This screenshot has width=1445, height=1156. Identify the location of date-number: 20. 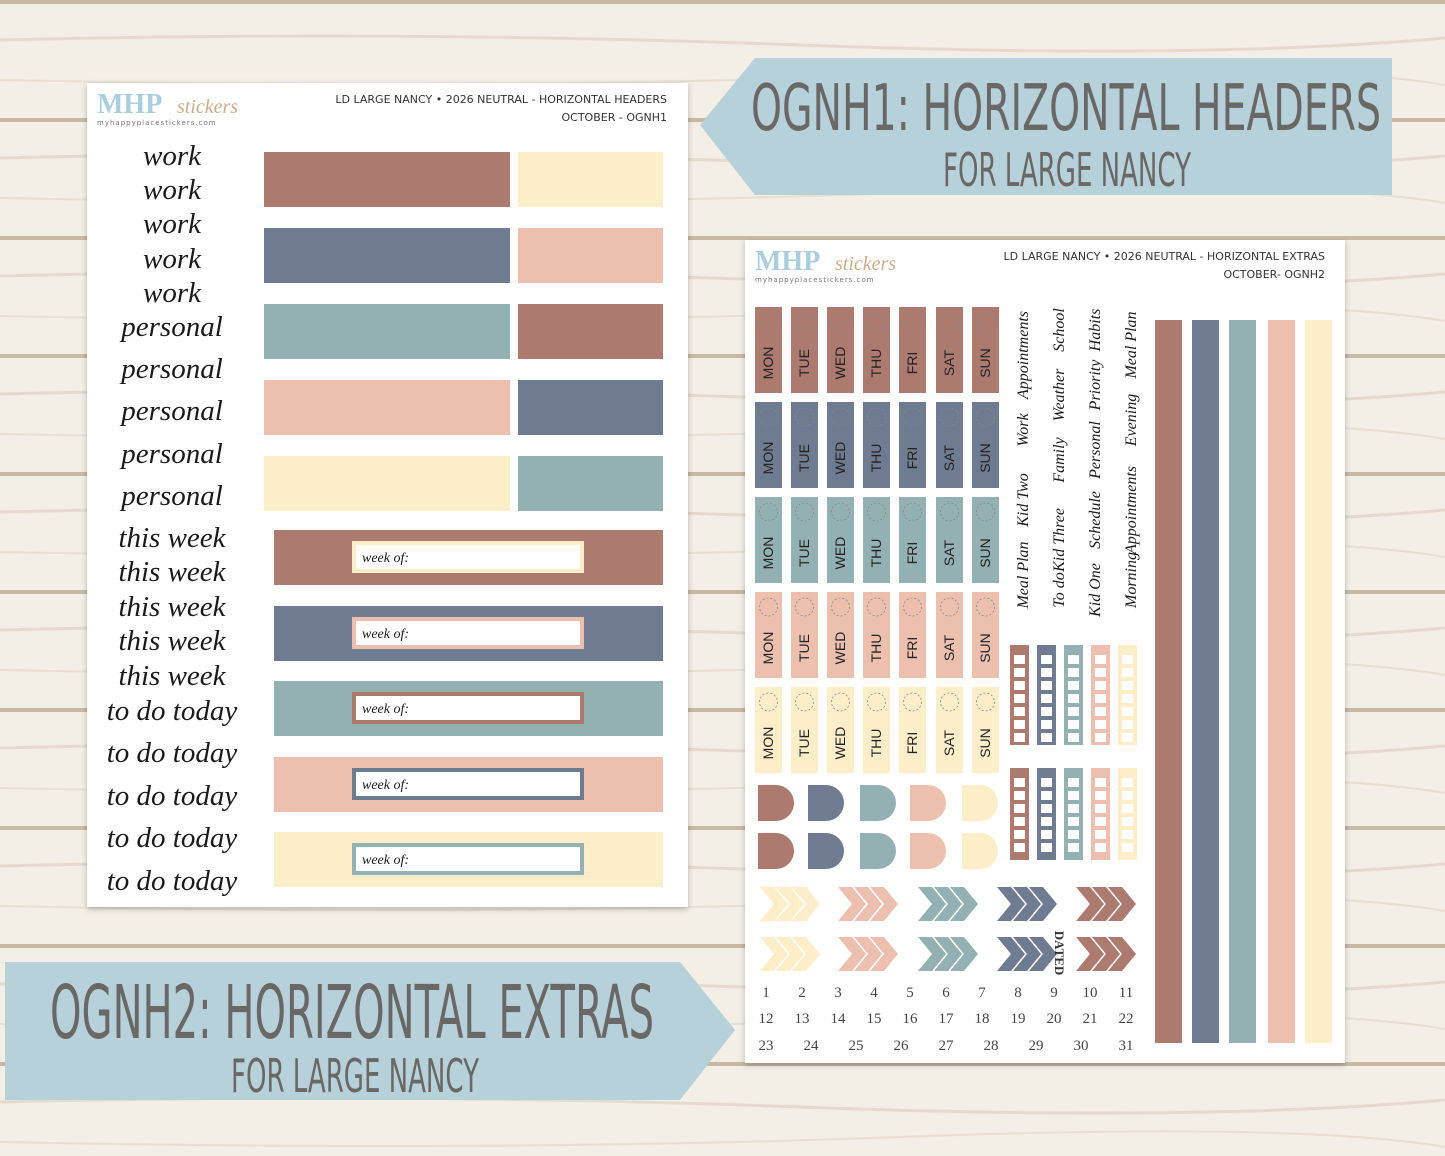
(1054, 1019).